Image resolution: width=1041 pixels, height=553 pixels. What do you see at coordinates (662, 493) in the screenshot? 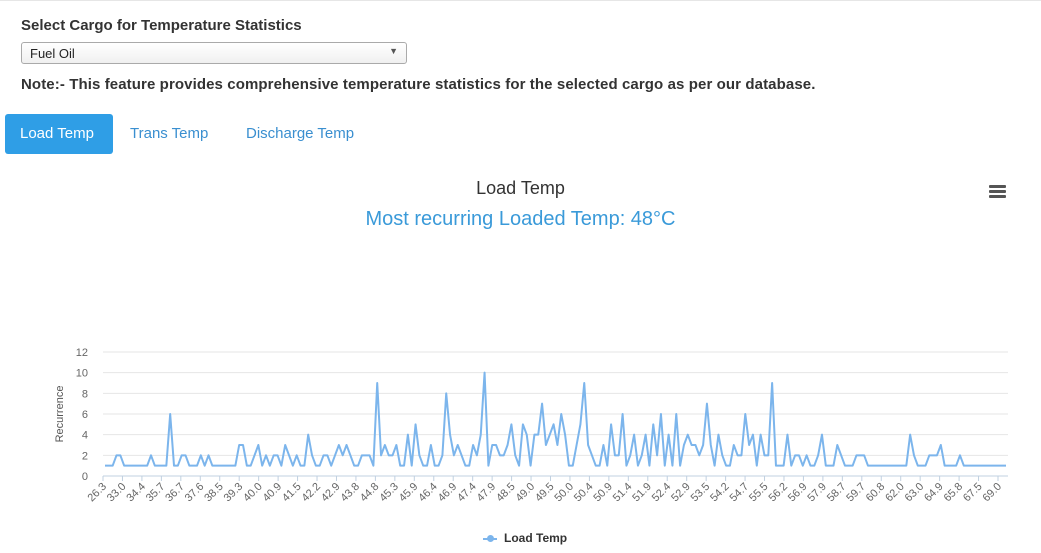
I see `x-tick-label: 52.4` at bounding box center [662, 493].